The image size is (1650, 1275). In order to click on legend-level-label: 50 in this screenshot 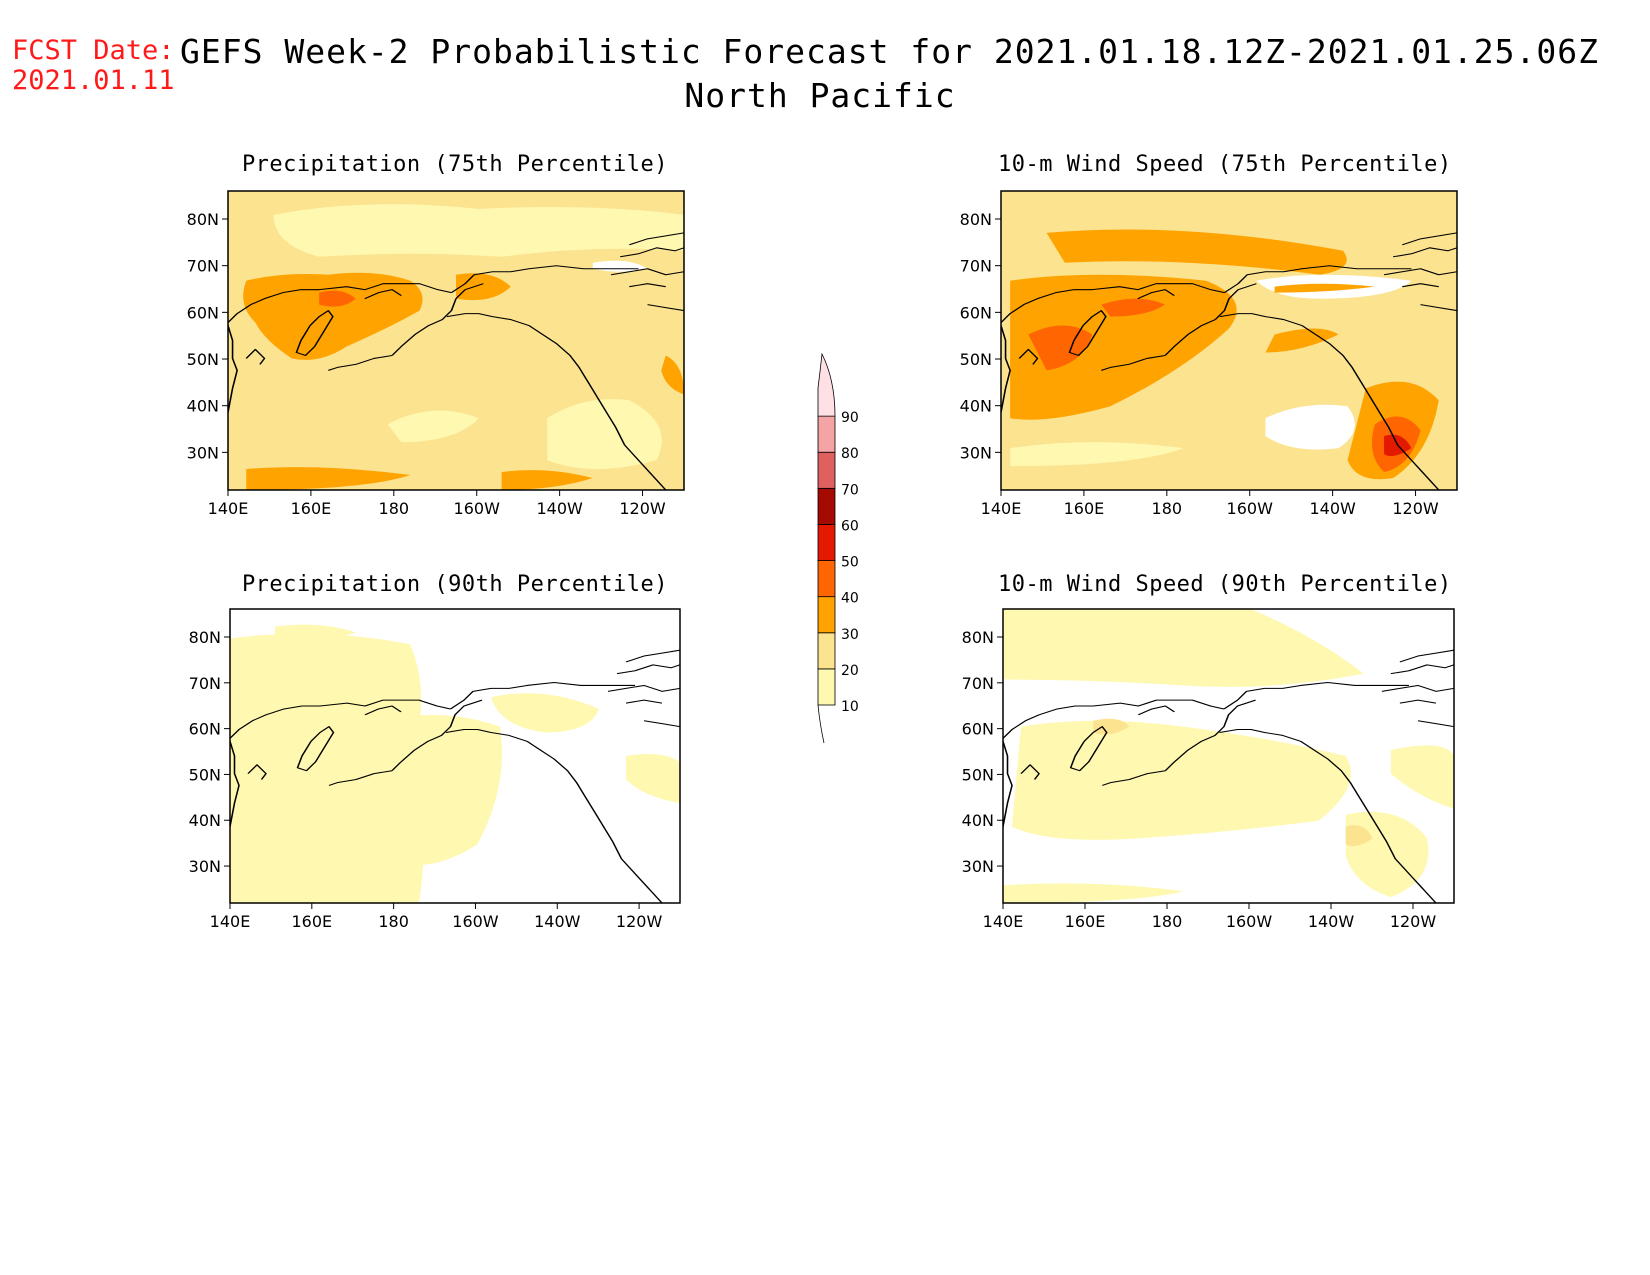, I will do `click(850, 563)`.